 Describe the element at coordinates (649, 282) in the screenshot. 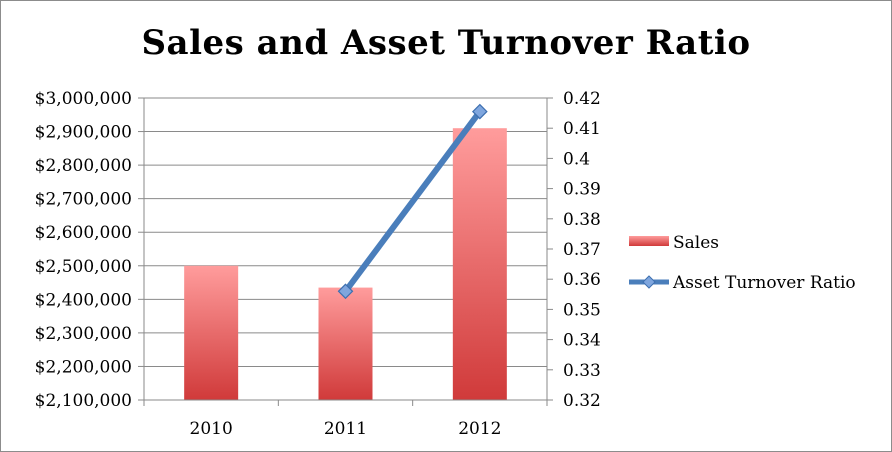

I see `legend-marker-asset-turnover` at that location.